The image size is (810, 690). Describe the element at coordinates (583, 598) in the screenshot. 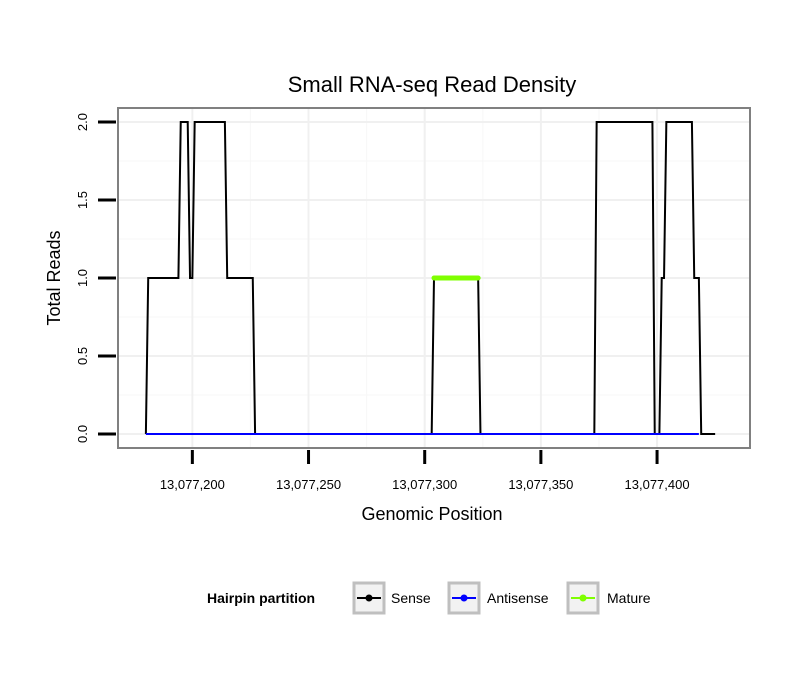

I see `legend-point-mature` at that location.